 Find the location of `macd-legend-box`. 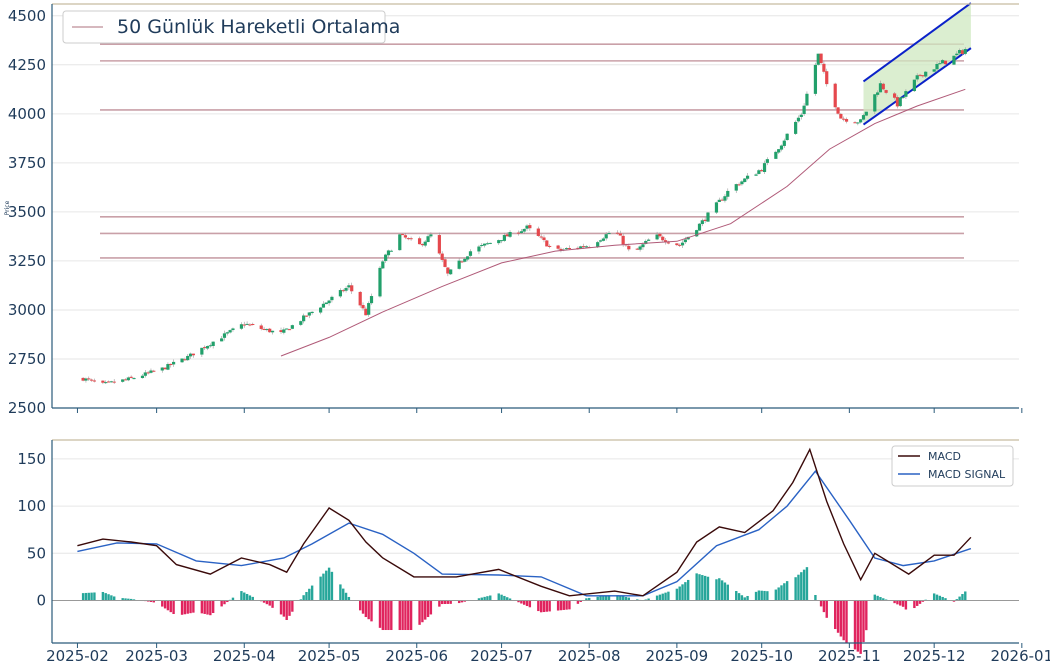

macd-legend-box is located at coordinates (952, 466).